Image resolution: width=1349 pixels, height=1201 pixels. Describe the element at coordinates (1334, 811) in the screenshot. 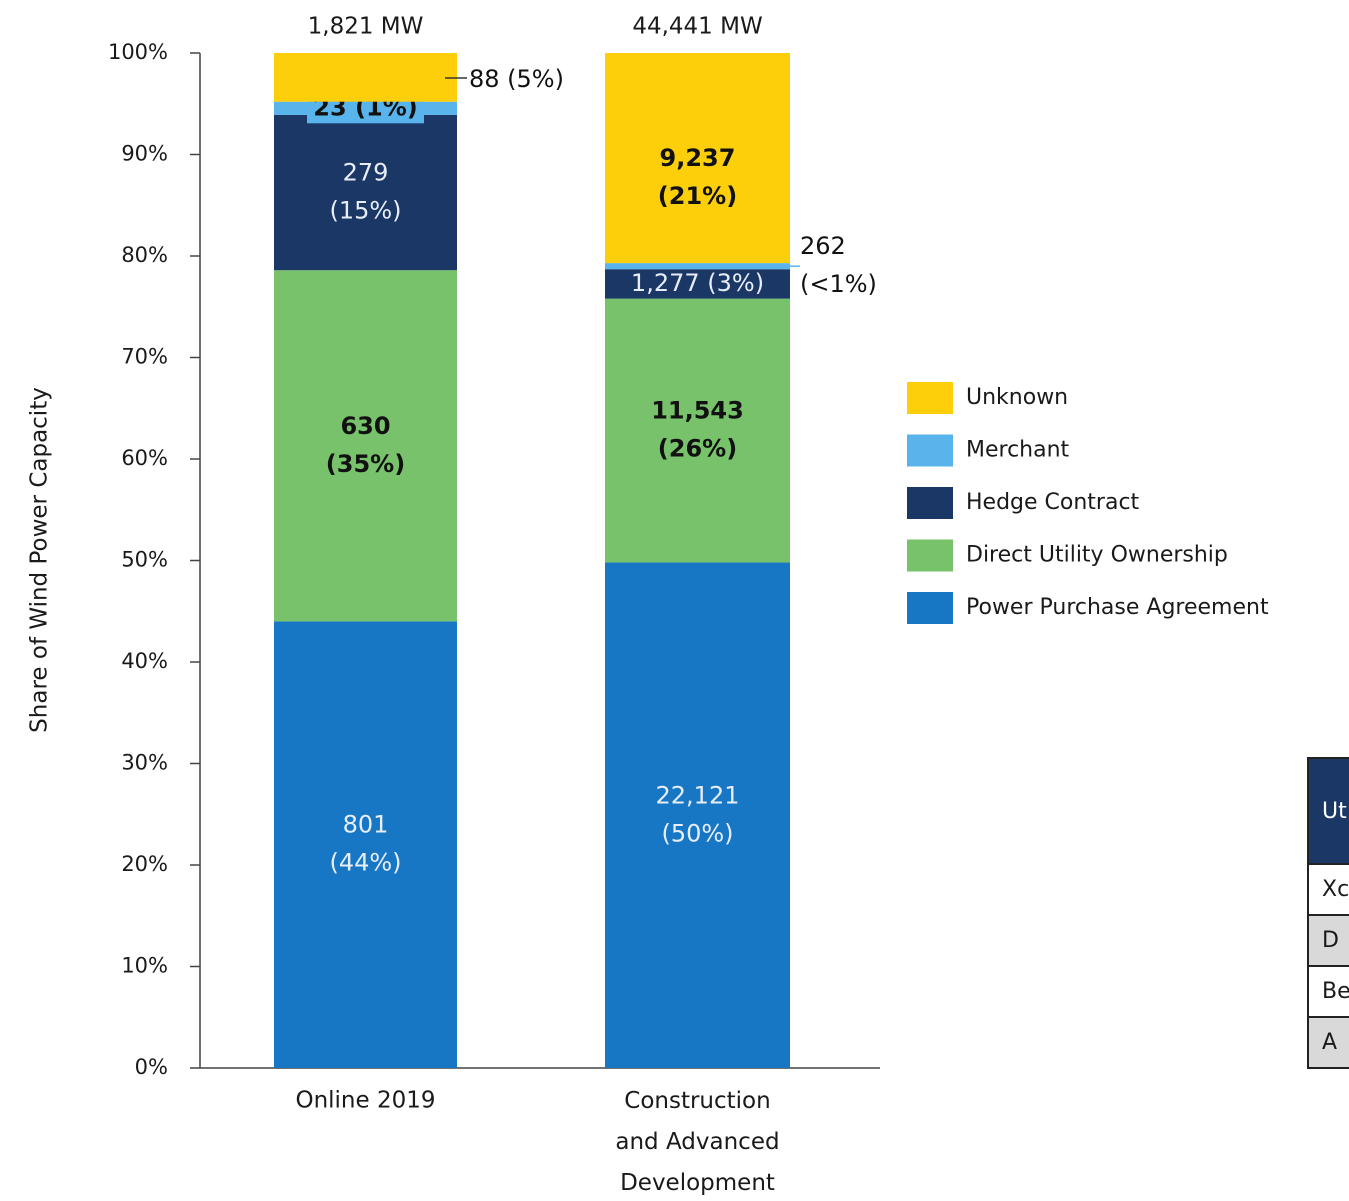

I see `table-header-text: Ut` at that location.